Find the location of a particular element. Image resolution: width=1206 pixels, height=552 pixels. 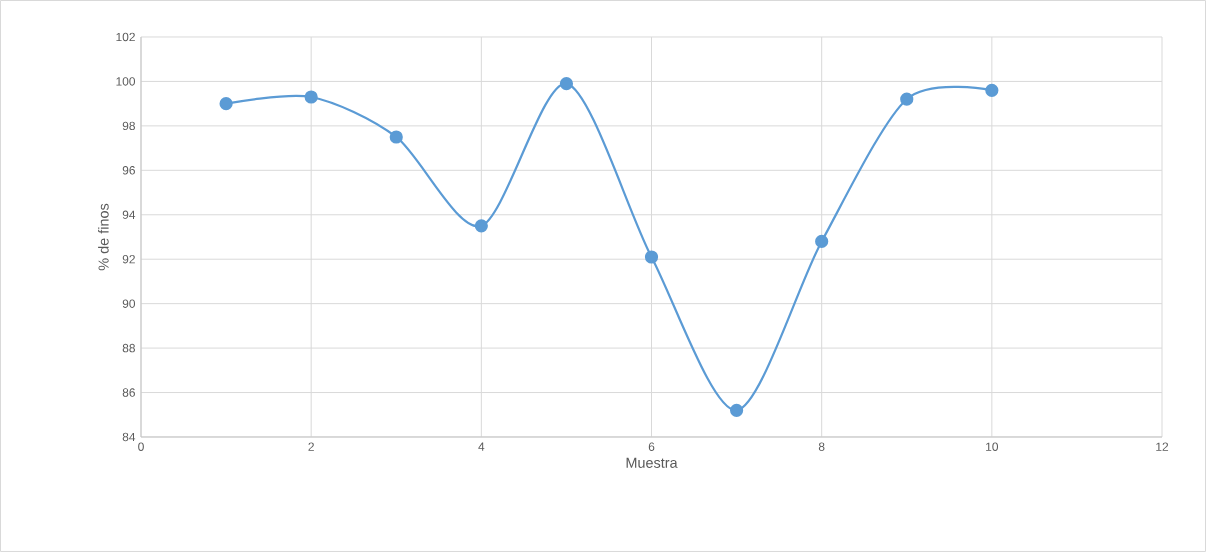

y-tick-label: 84 is located at coordinates (129, 437).